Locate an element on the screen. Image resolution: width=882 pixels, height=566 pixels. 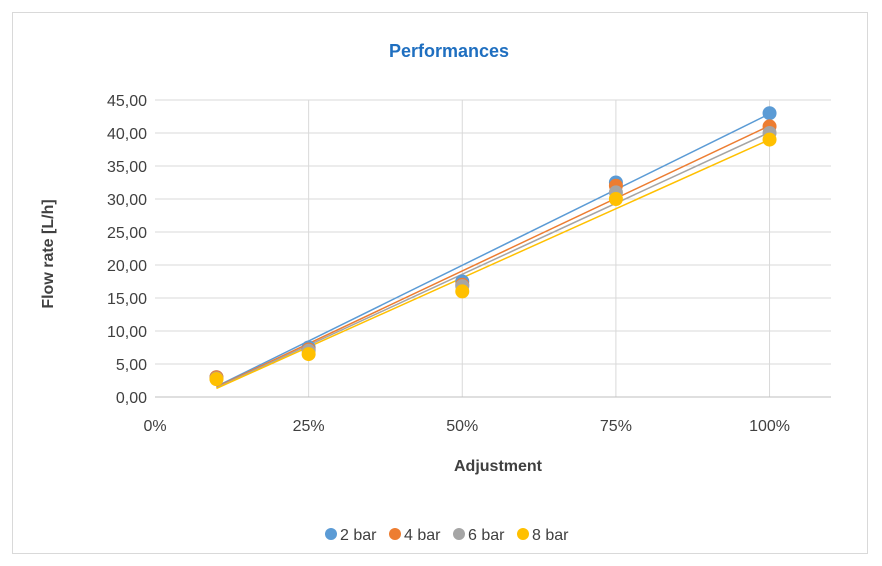
y-tick-label-6: 30,00 is located at coordinates (127, 200).